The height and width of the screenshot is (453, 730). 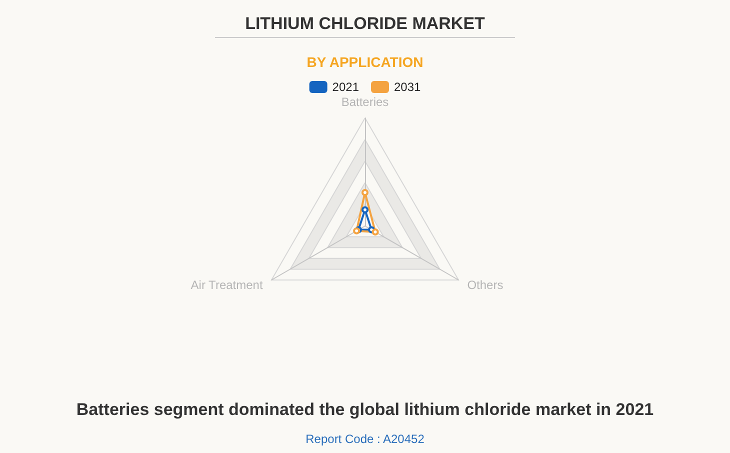 What do you see at coordinates (365, 409) in the screenshot?
I see `text: Batteries segment dominated the global lithium chloride market in 2021` at bounding box center [365, 409].